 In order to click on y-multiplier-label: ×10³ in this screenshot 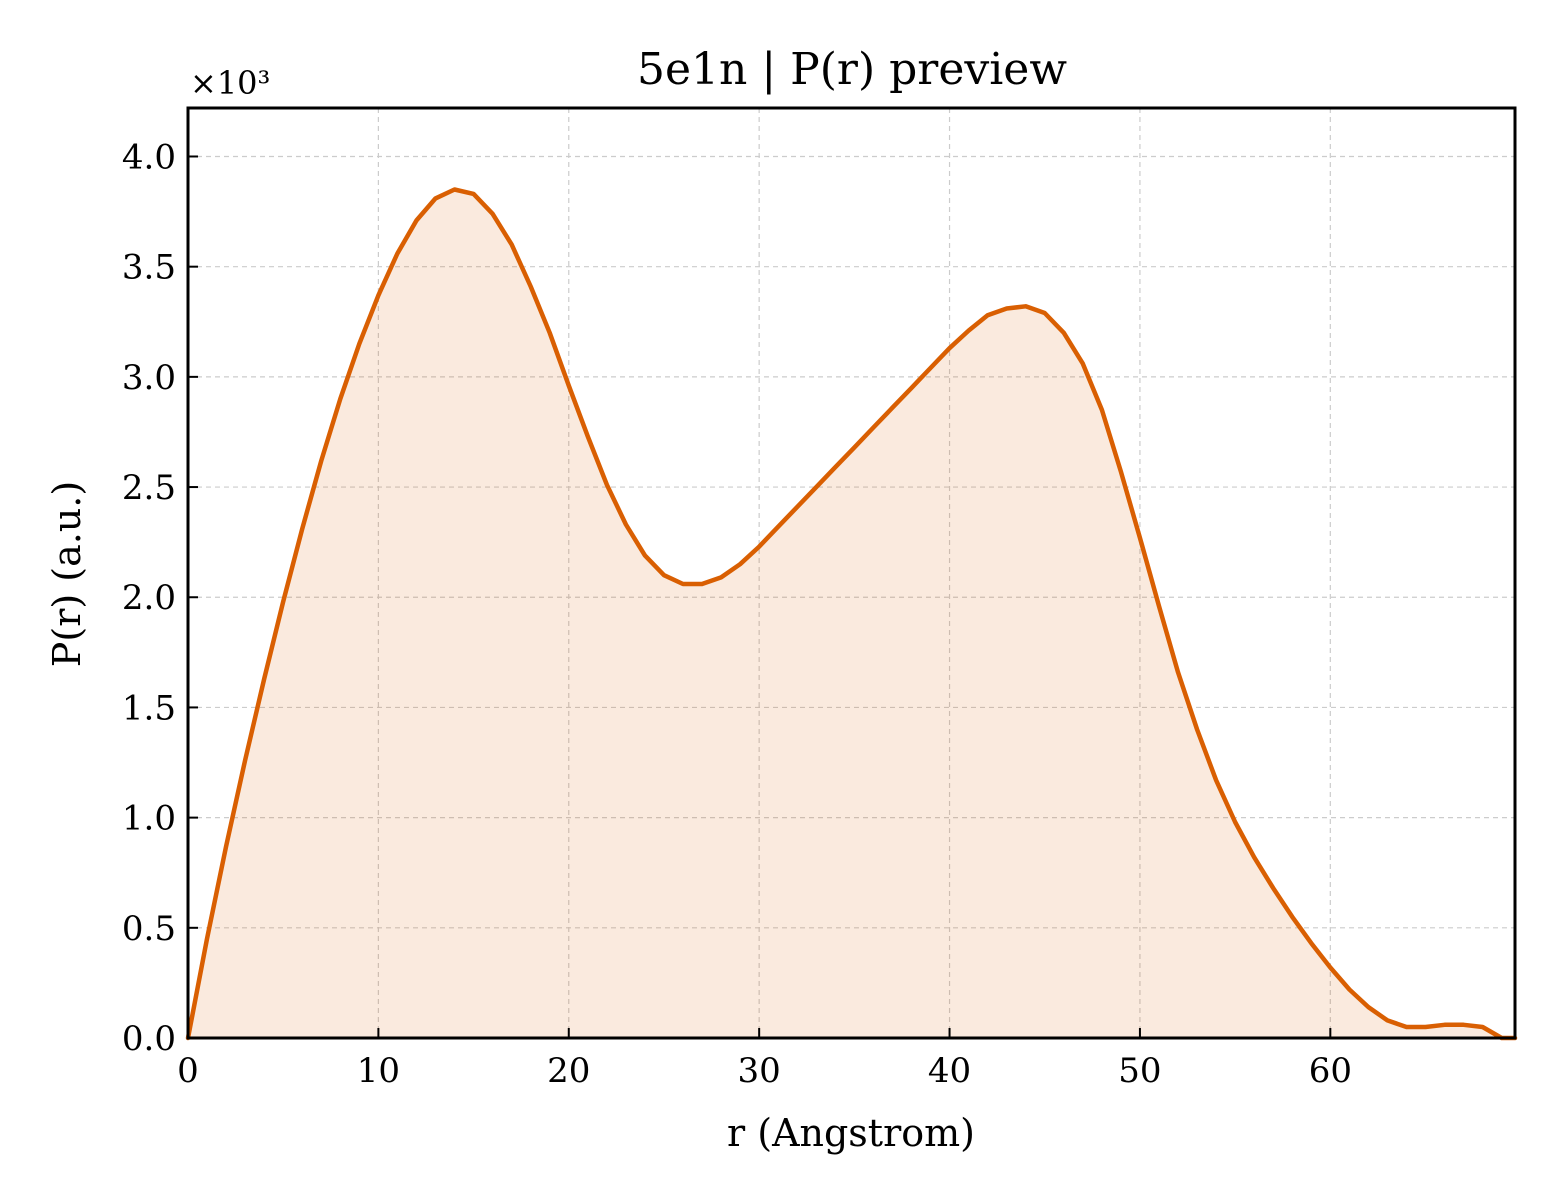, I will do `click(230, 83)`.